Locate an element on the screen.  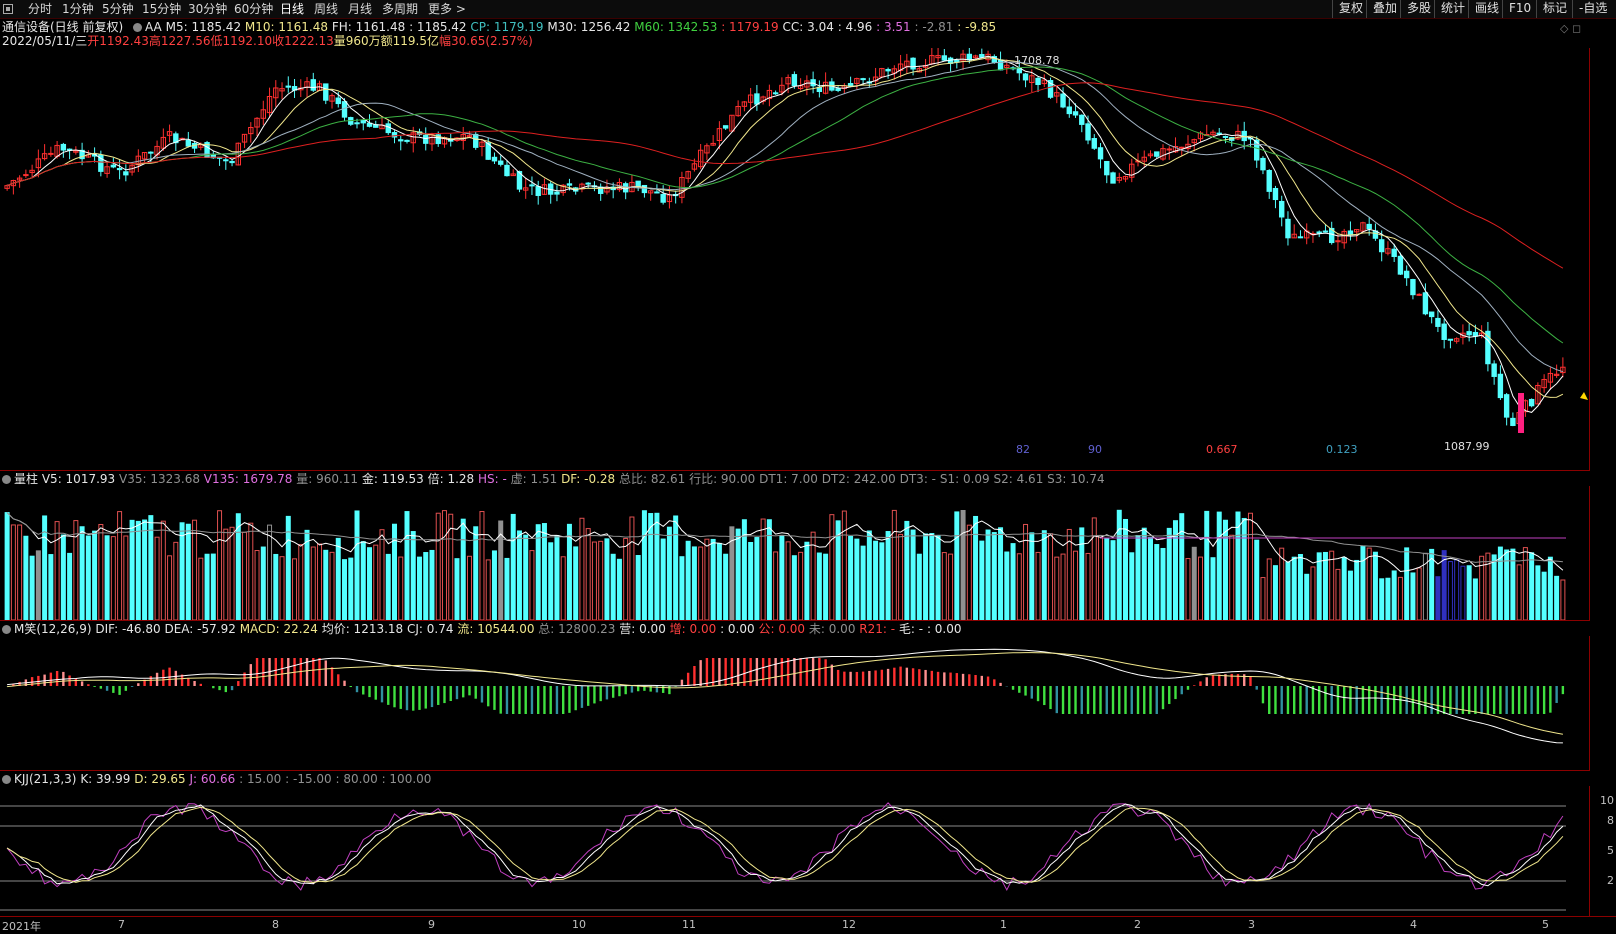
tab-more: 更多 > is located at coordinates (447, 9).